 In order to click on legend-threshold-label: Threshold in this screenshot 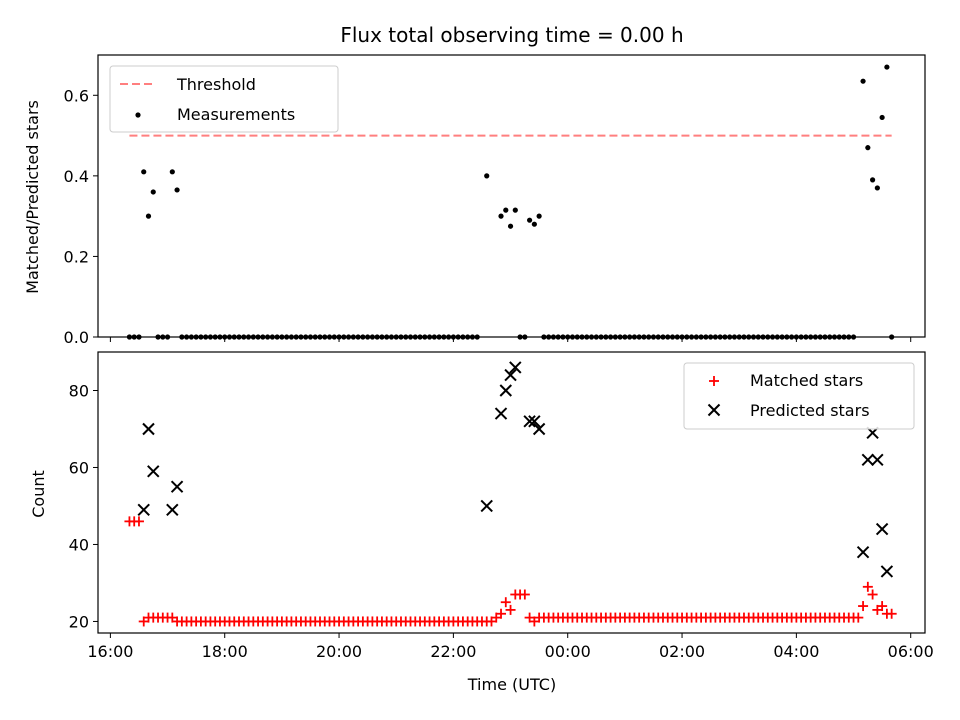, I will do `click(216, 84)`.